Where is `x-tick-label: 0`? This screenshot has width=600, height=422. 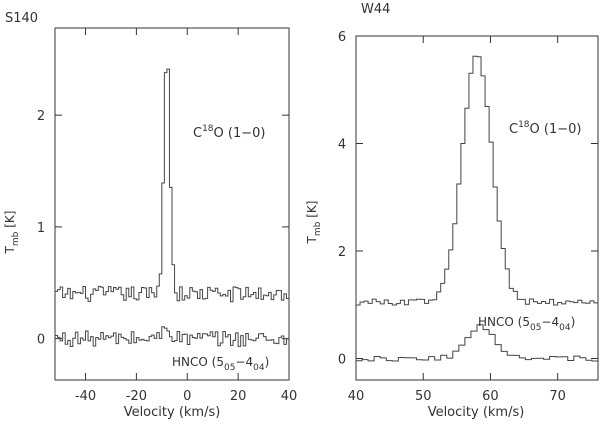 x-tick-label: 0 is located at coordinates (187, 396).